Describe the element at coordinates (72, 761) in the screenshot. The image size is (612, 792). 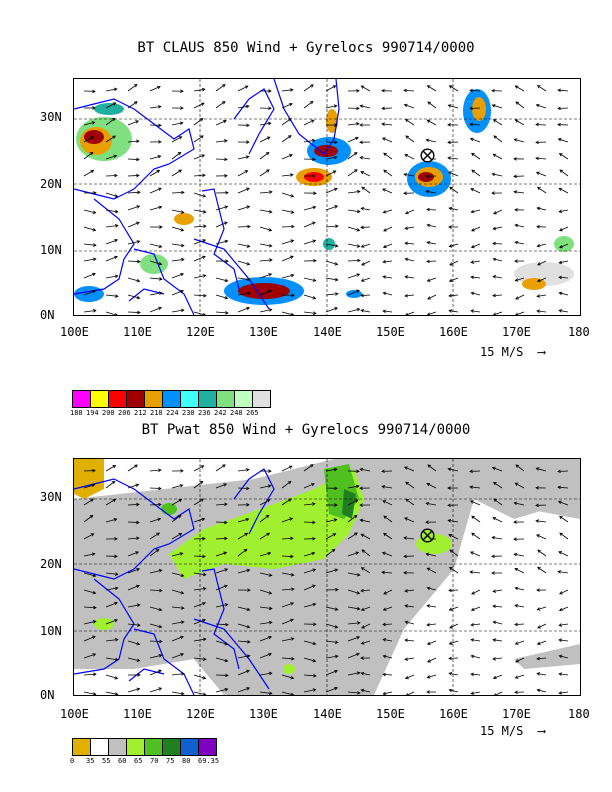
I see `colorbar-label: 0` at that location.